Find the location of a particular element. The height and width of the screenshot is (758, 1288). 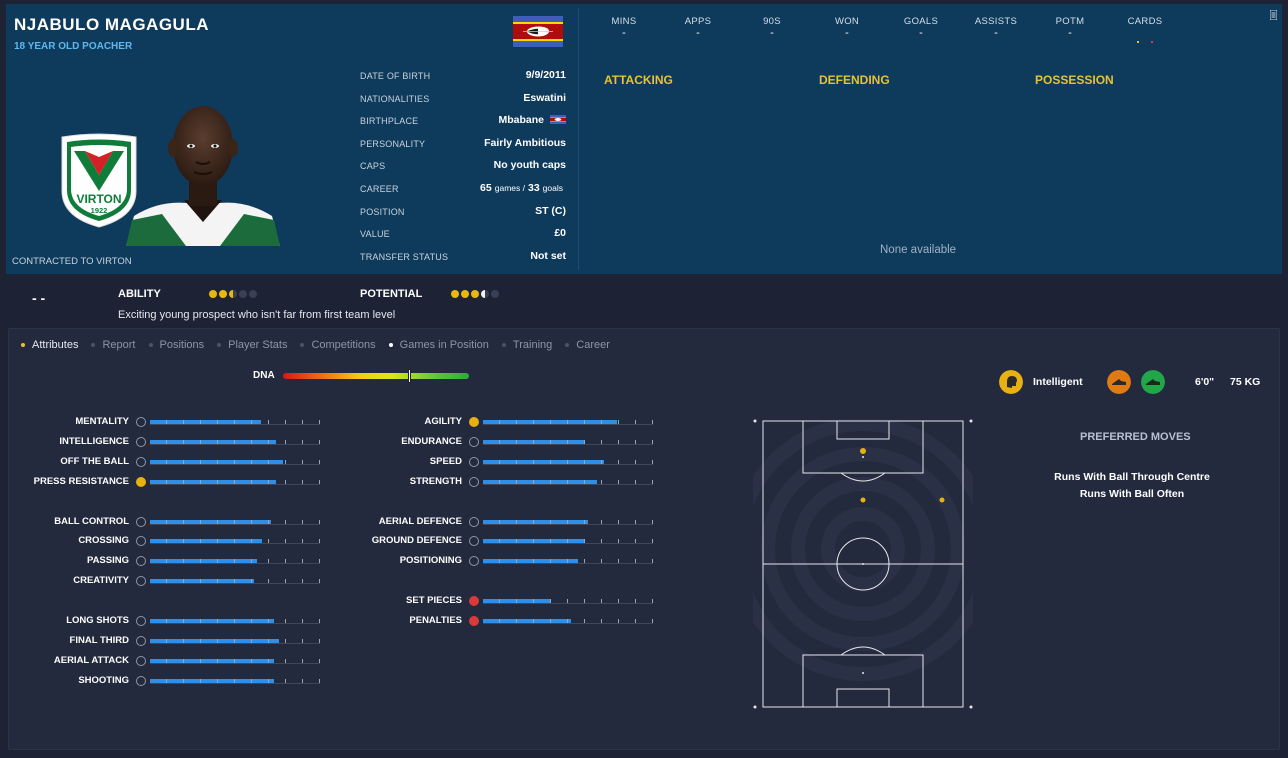

attribute-row: CREATIVITY is located at coordinates (167, 582).